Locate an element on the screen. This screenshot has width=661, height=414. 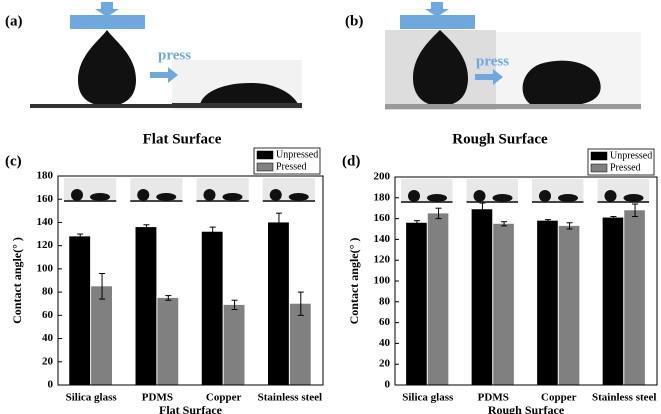
caption: Rough Surface is located at coordinates (500, 139).